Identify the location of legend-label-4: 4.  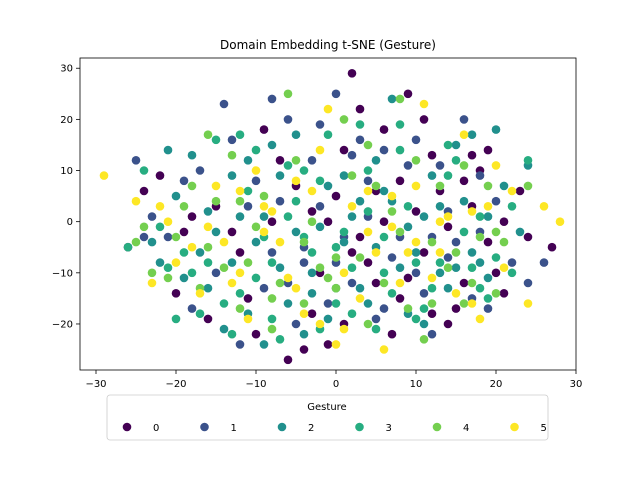
(466, 428).